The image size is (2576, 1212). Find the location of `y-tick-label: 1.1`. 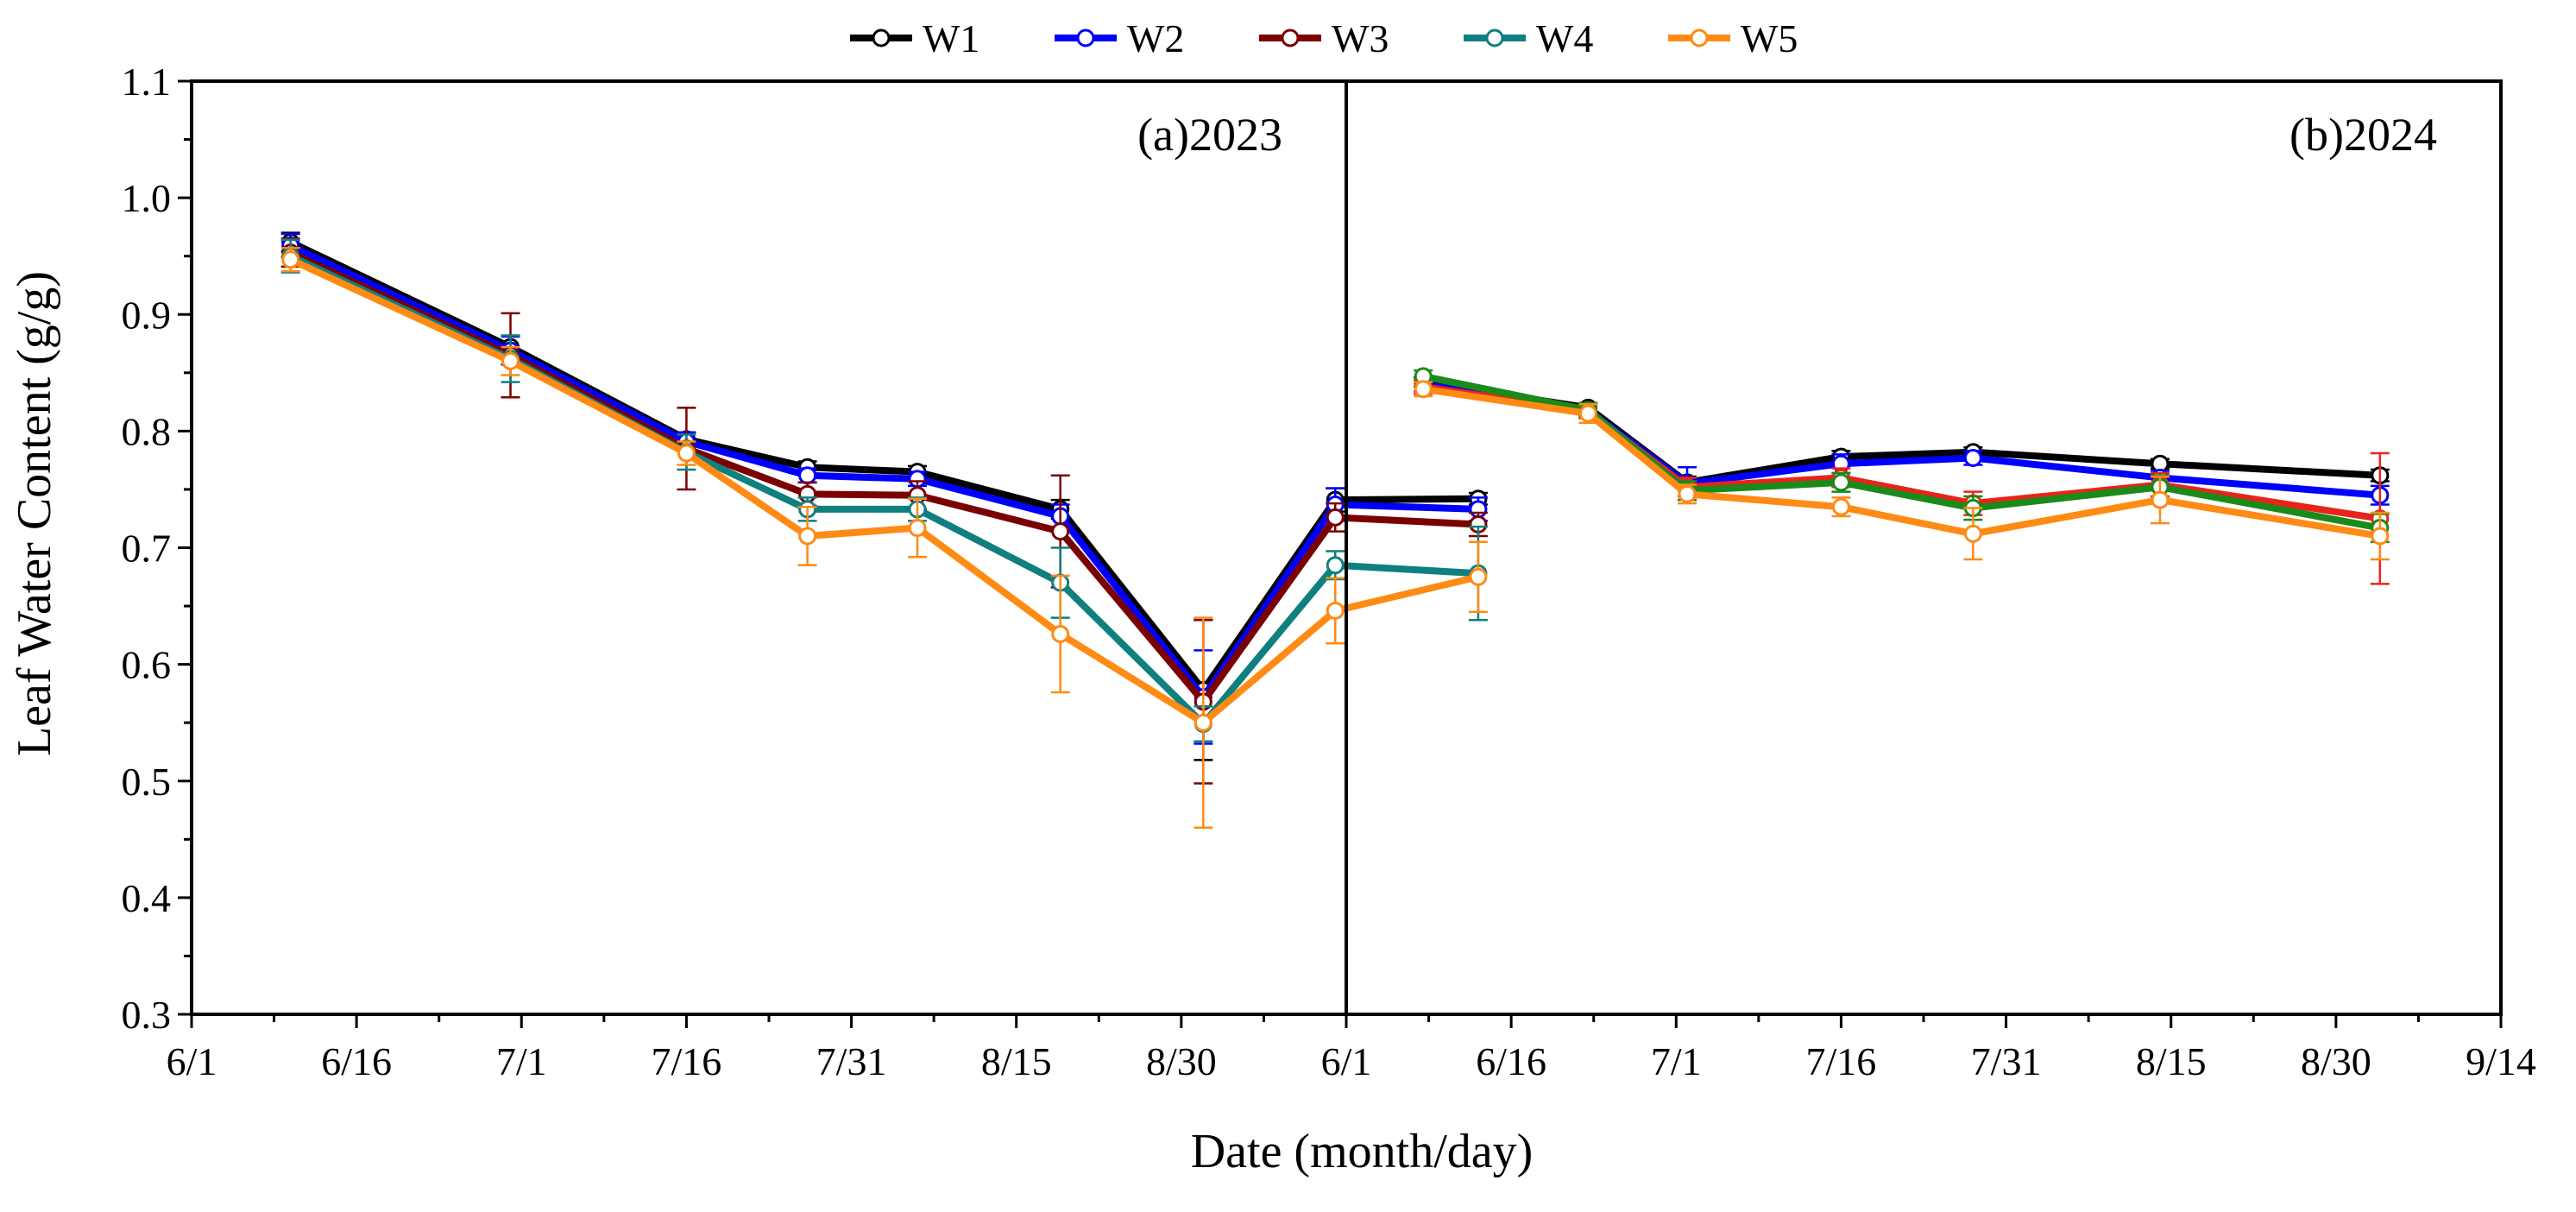

y-tick-label: 1.1 is located at coordinates (147, 82).